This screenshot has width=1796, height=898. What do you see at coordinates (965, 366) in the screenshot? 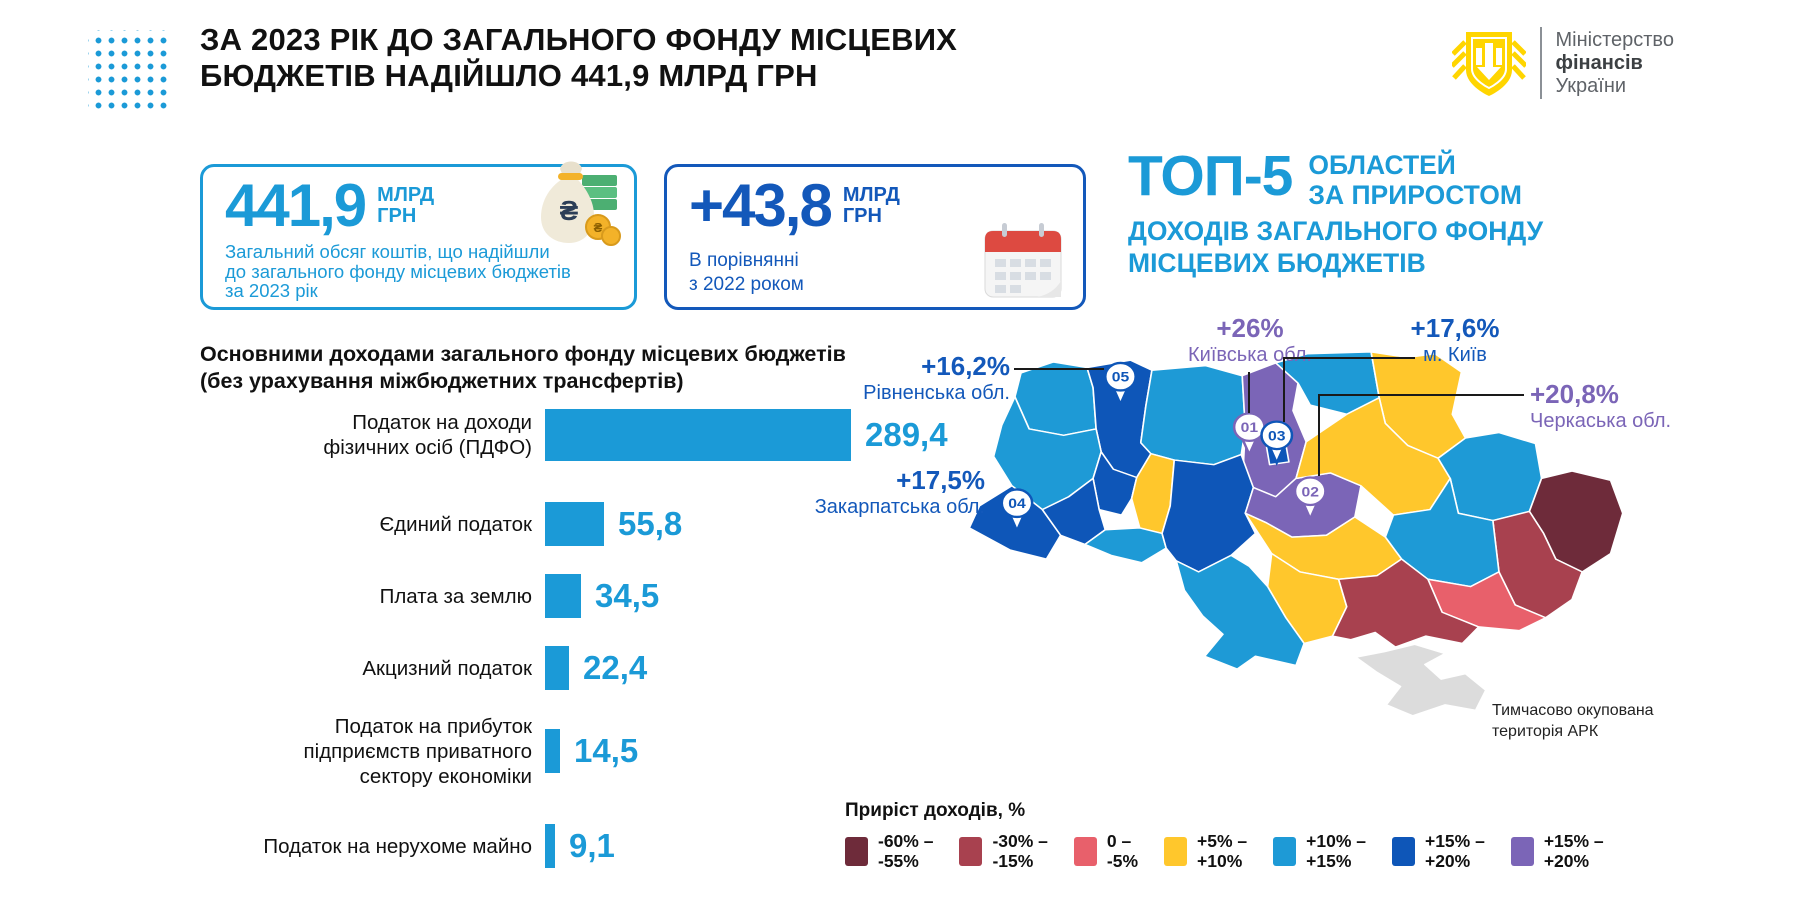
I see `callout-rivne-pct: +16,2%` at bounding box center [965, 366].